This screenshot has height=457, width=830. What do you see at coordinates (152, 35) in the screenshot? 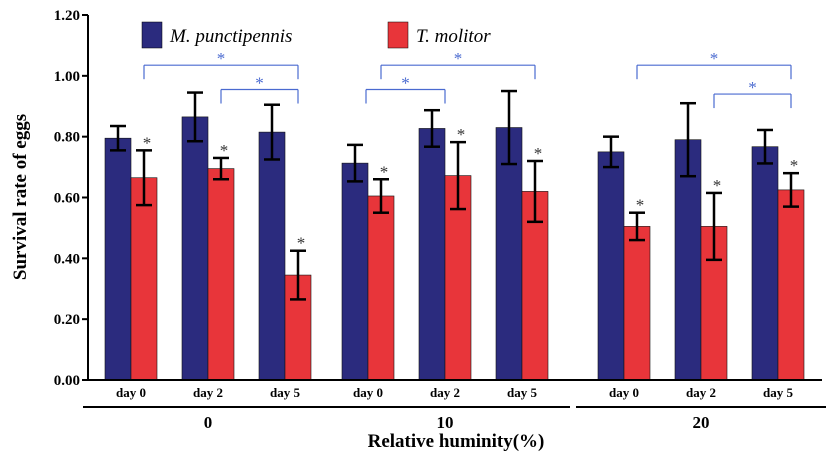
I see `legend-swatch-m-punctipennis` at bounding box center [152, 35].